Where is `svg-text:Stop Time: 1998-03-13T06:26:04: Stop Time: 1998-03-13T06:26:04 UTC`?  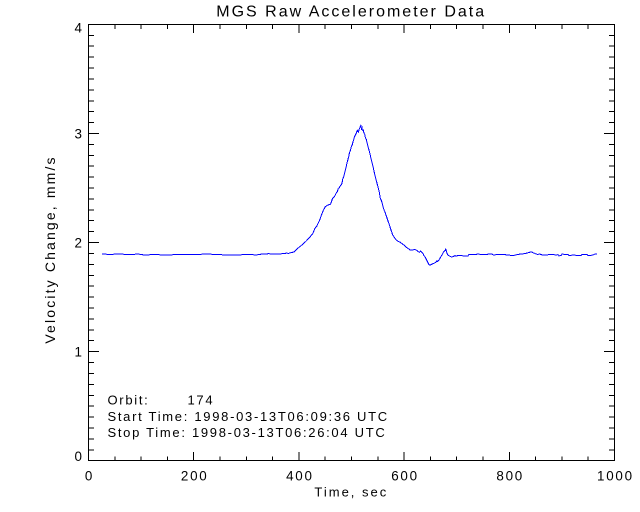
svg-text:Stop Time: 1998-03-13T06:26:04: Stop Time: 1998-03-13T06:26:04 UTC is located at coordinates (247, 432).